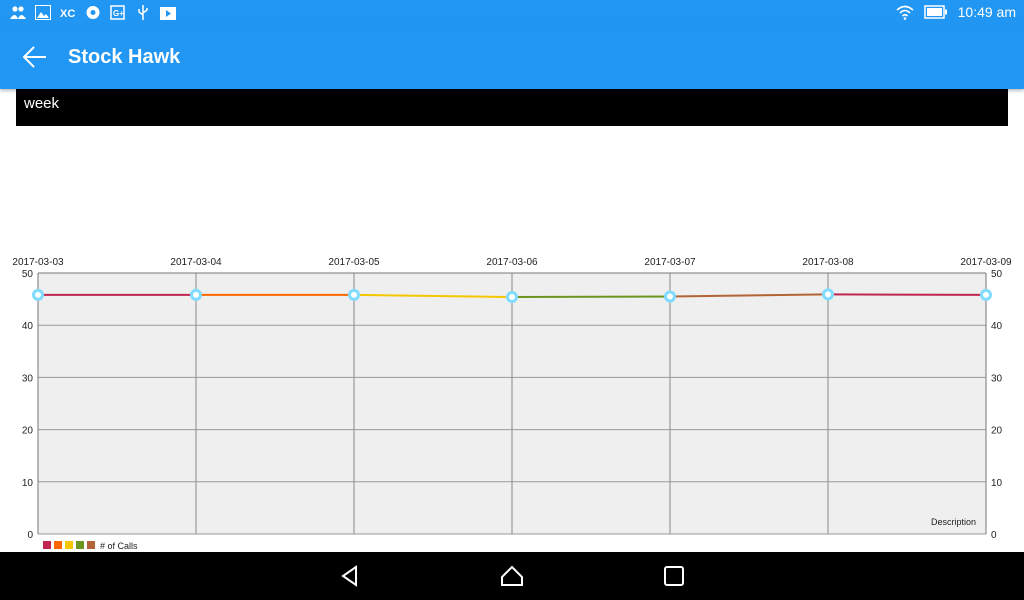 This screenshot has height=600, width=1024. What do you see at coordinates (124, 57) in the screenshot?
I see `page-title: Stock Hawk` at bounding box center [124, 57].